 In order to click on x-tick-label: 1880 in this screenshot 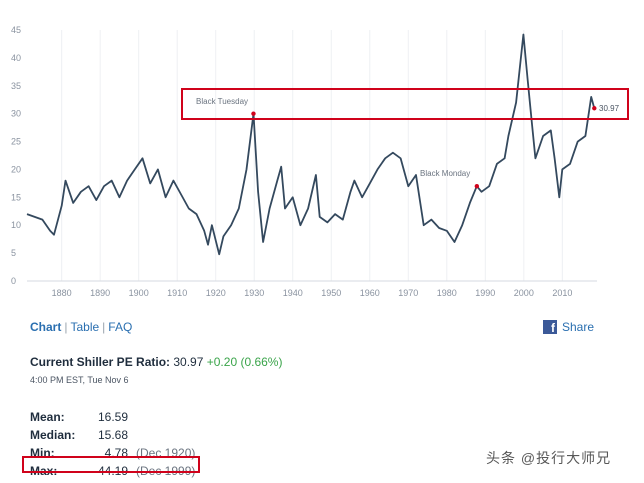, I will do `click(62, 293)`.